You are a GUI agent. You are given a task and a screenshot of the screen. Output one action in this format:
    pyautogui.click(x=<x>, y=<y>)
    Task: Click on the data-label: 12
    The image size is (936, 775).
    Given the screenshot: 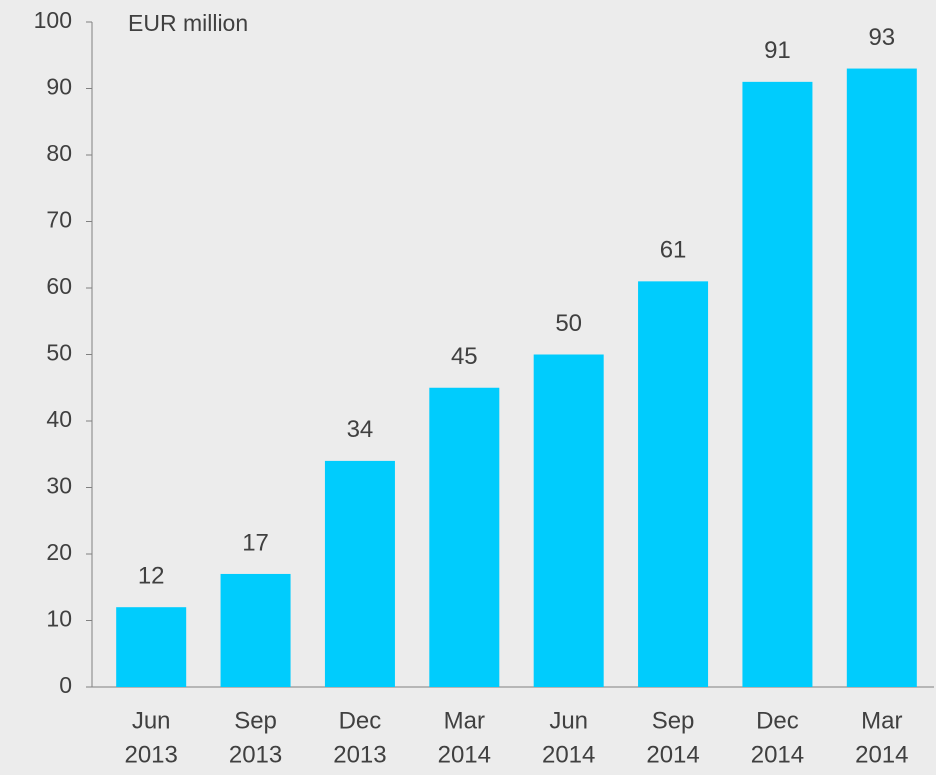 What is the action you would take?
    pyautogui.click(x=151, y=576)
    